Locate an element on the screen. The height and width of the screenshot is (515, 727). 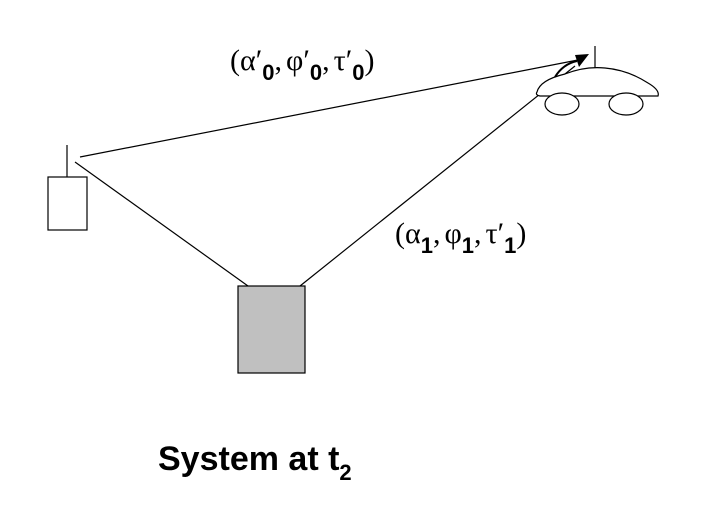
path-bs-to-scatterer is located at coordinates (161, 224).